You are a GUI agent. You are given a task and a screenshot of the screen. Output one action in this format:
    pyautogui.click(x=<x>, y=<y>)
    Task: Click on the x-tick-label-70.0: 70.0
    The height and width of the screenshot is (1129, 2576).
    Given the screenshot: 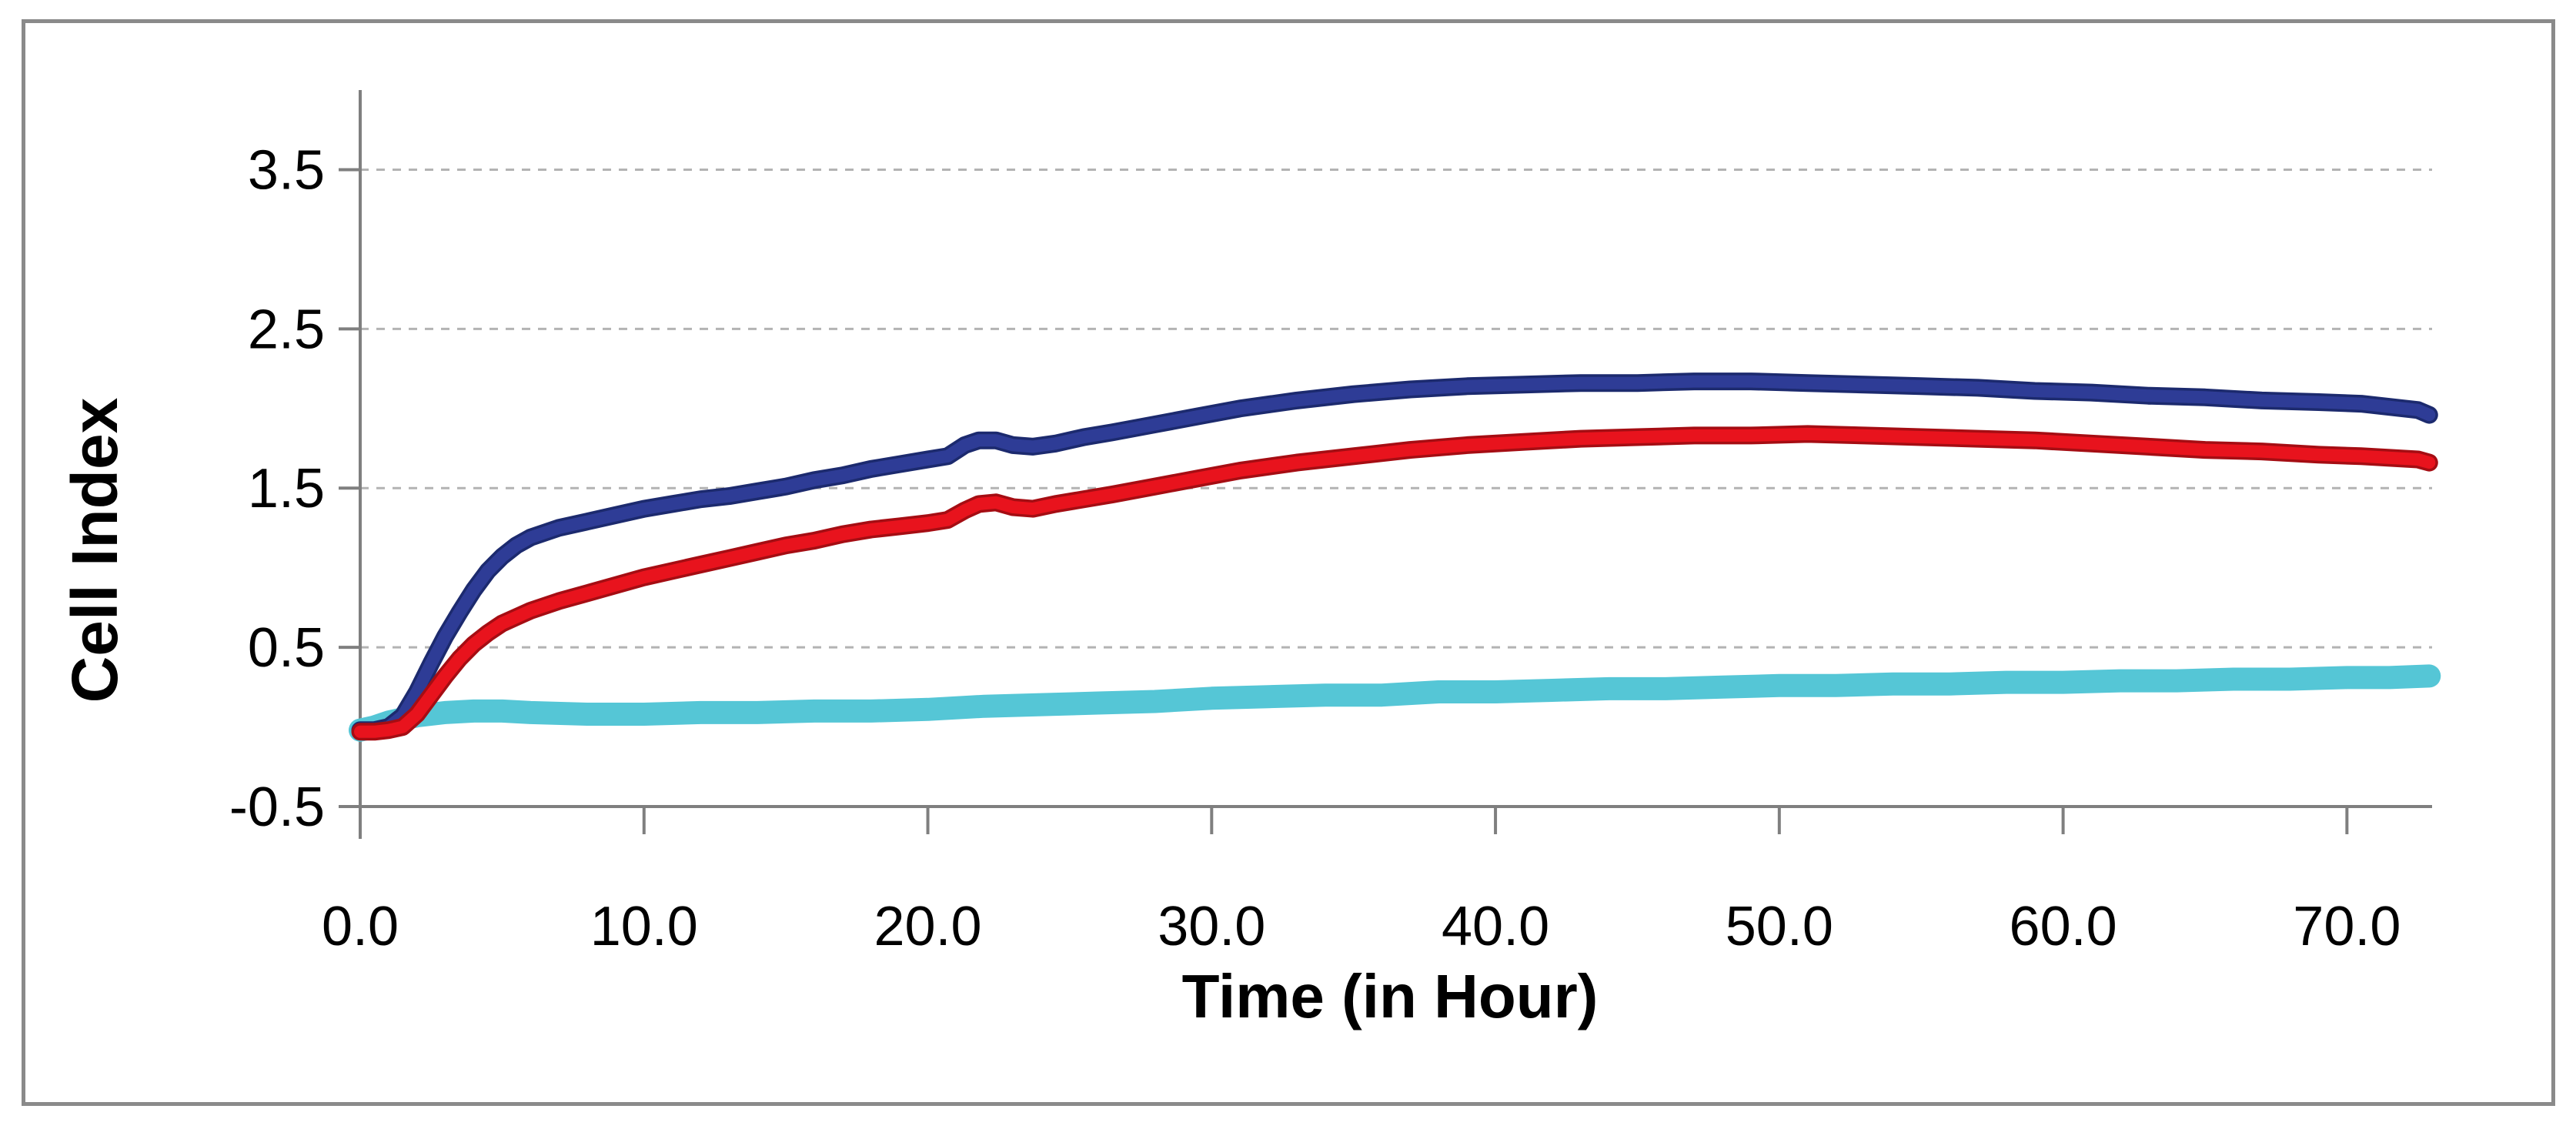 What is the action you would take?
    pyautogui.click(x=2347, y=926)
    